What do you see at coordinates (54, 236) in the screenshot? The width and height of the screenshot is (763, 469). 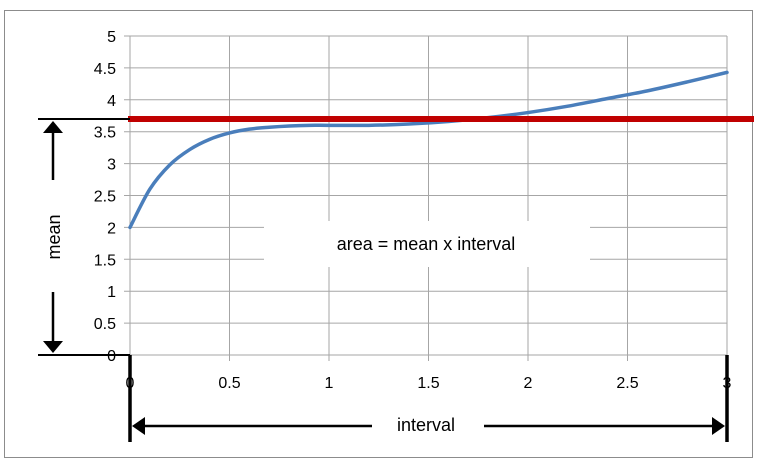 I see `mean-label: mean` at bounding box center [54, 236].